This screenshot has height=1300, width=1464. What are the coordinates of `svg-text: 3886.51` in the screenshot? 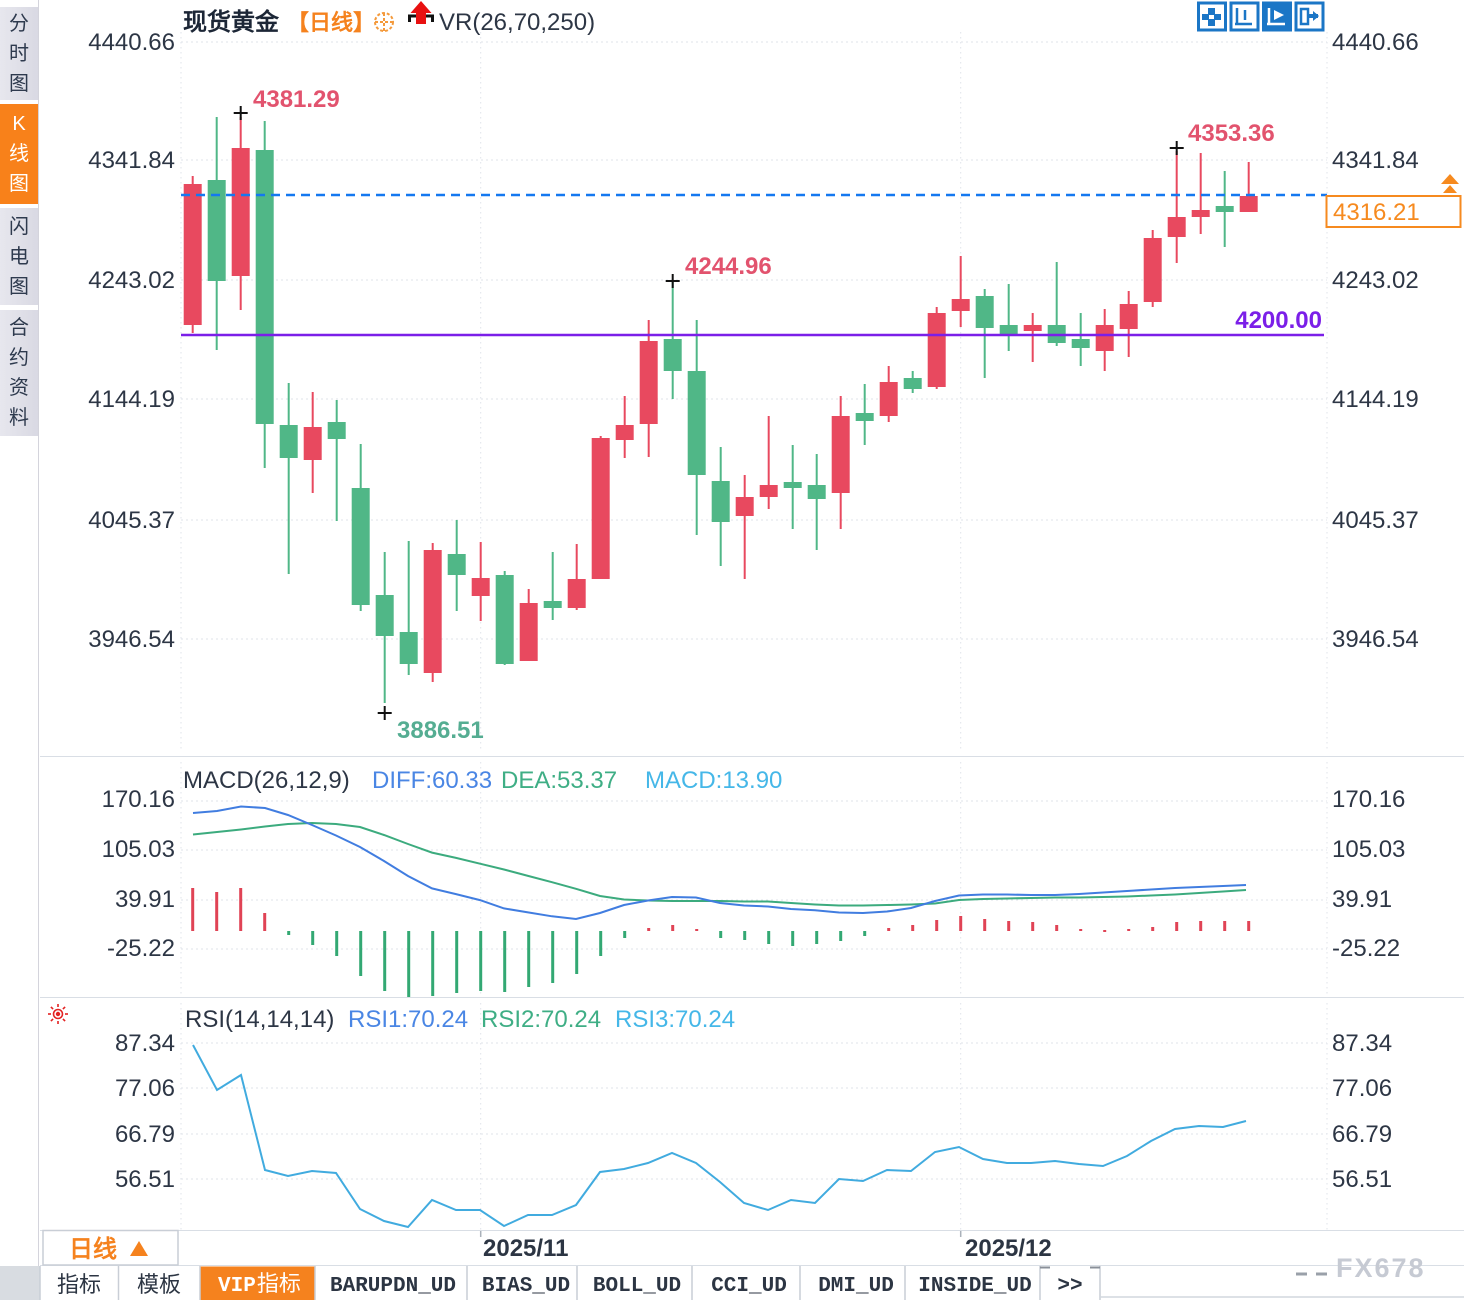 It's located at (440, 730).